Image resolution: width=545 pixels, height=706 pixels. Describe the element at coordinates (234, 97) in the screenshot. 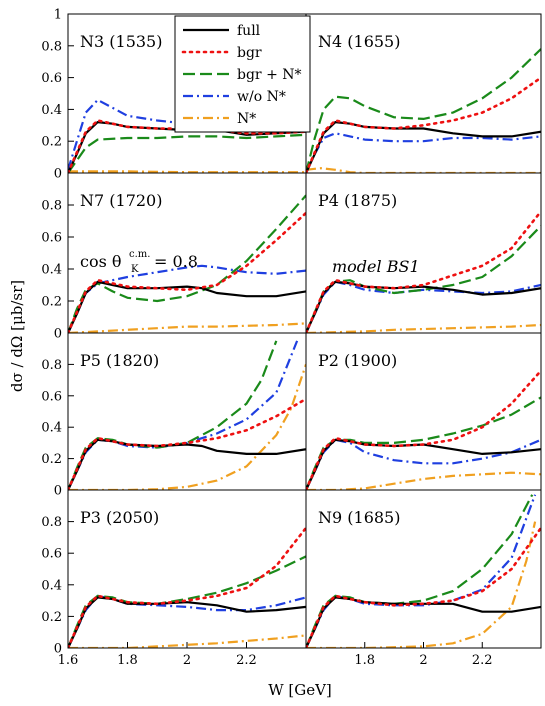

I see `legend-item-w-o-n: w/o N*` at that location.